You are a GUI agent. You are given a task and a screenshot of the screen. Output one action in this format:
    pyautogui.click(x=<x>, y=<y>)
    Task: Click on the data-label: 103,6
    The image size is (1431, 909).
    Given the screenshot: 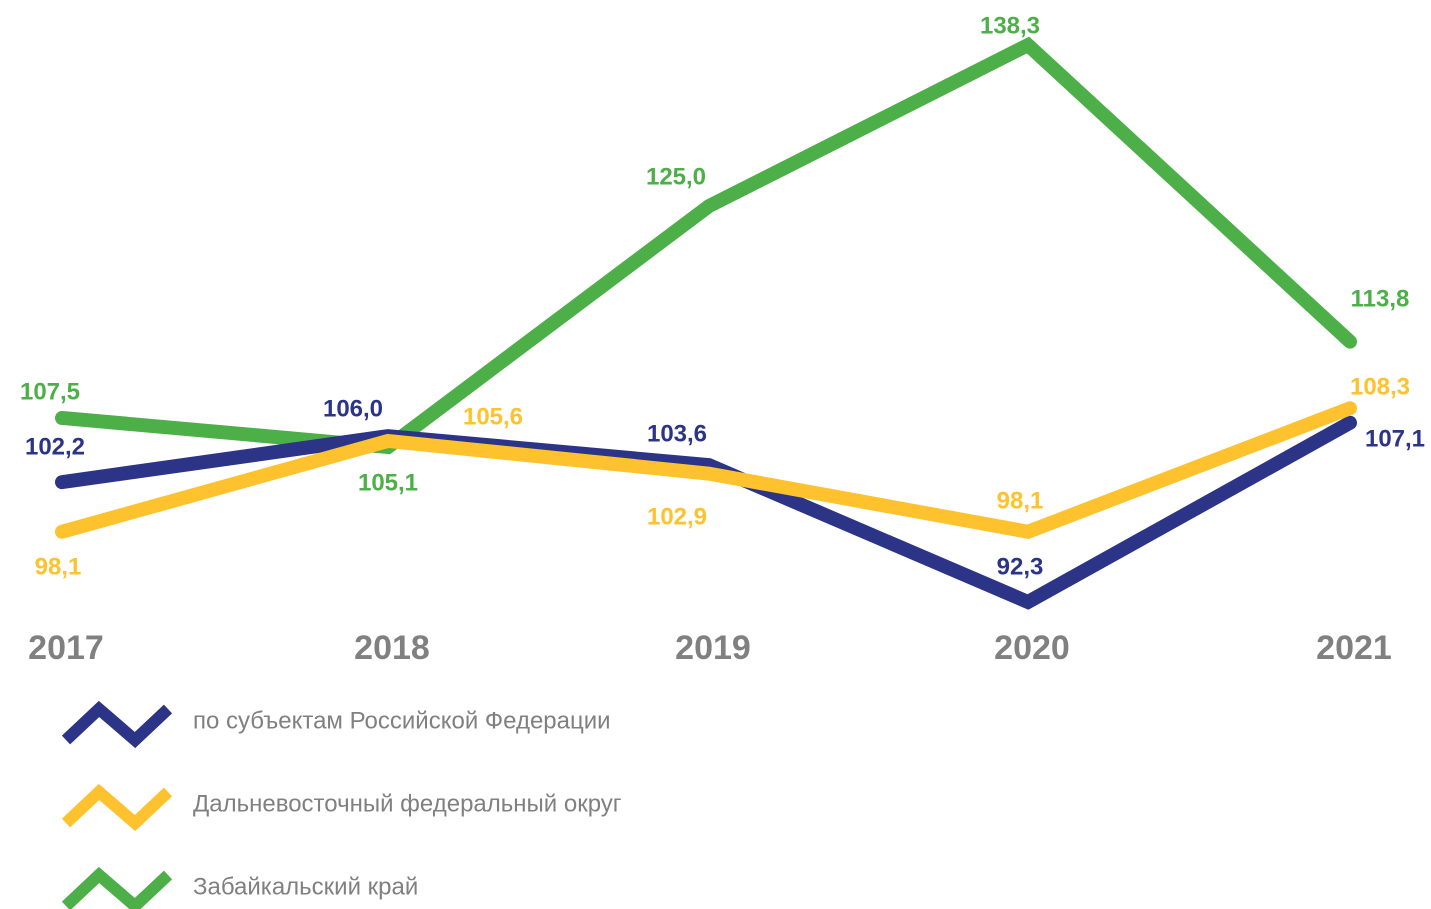 What is the action you would take?
    pyautogui.click(x=677, y=433)
    